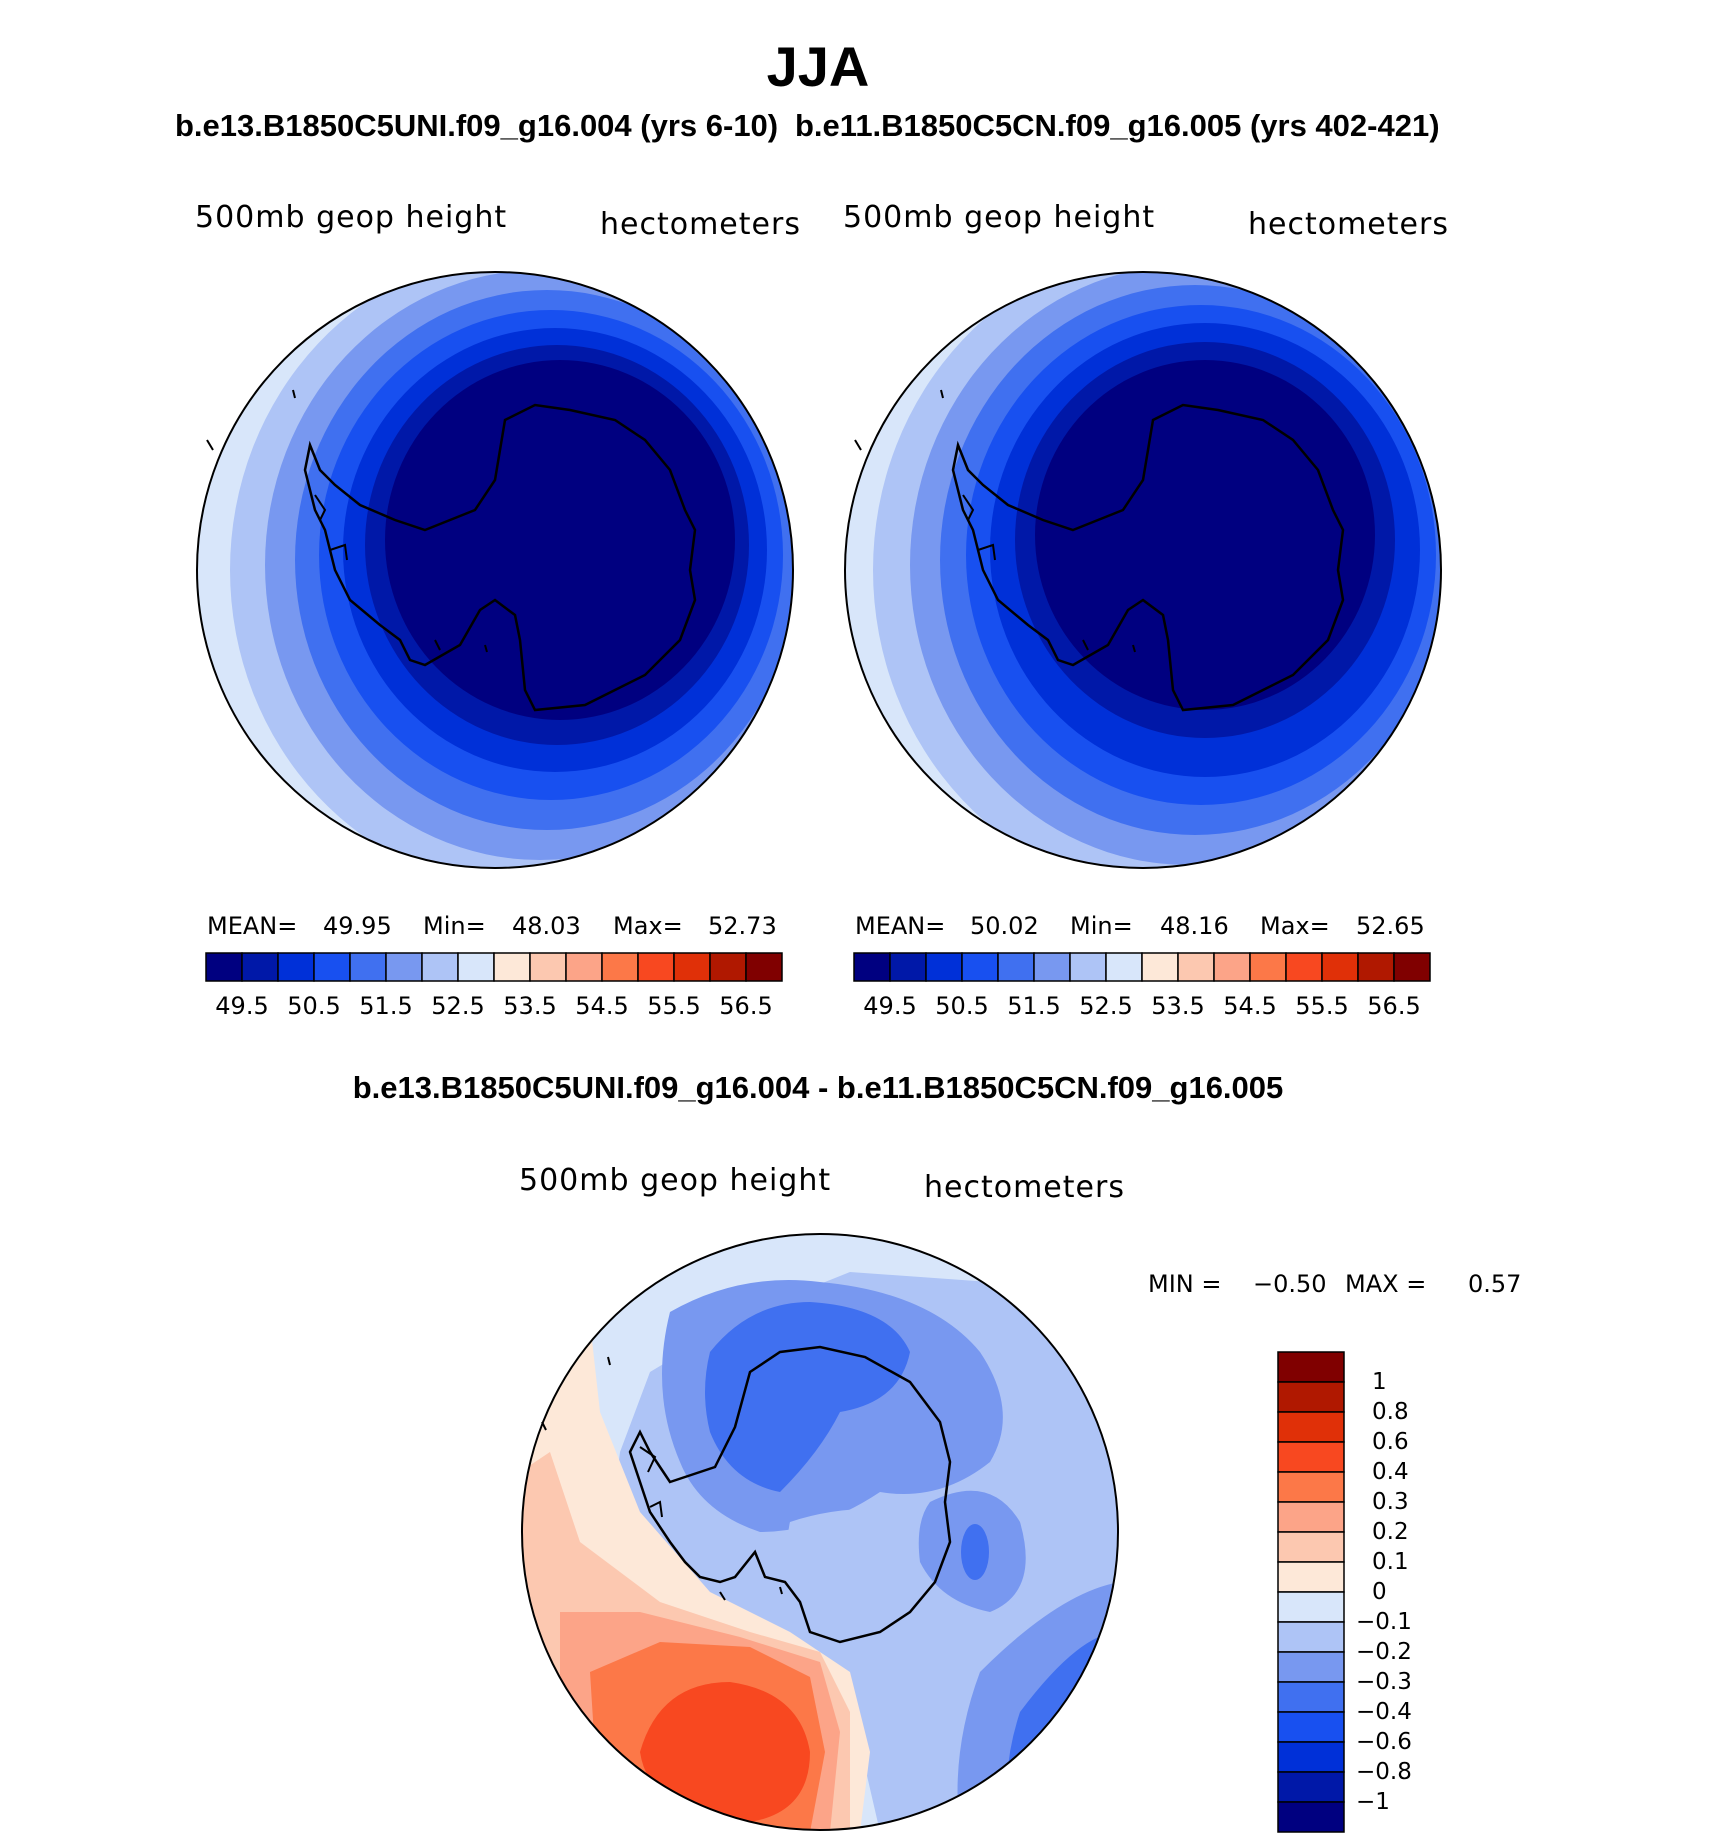  What do you see at coordinates (1373, 1802) in the screenshot?
I see `colorbar-tick-label: −1` at bounding box center [1373, 1802].